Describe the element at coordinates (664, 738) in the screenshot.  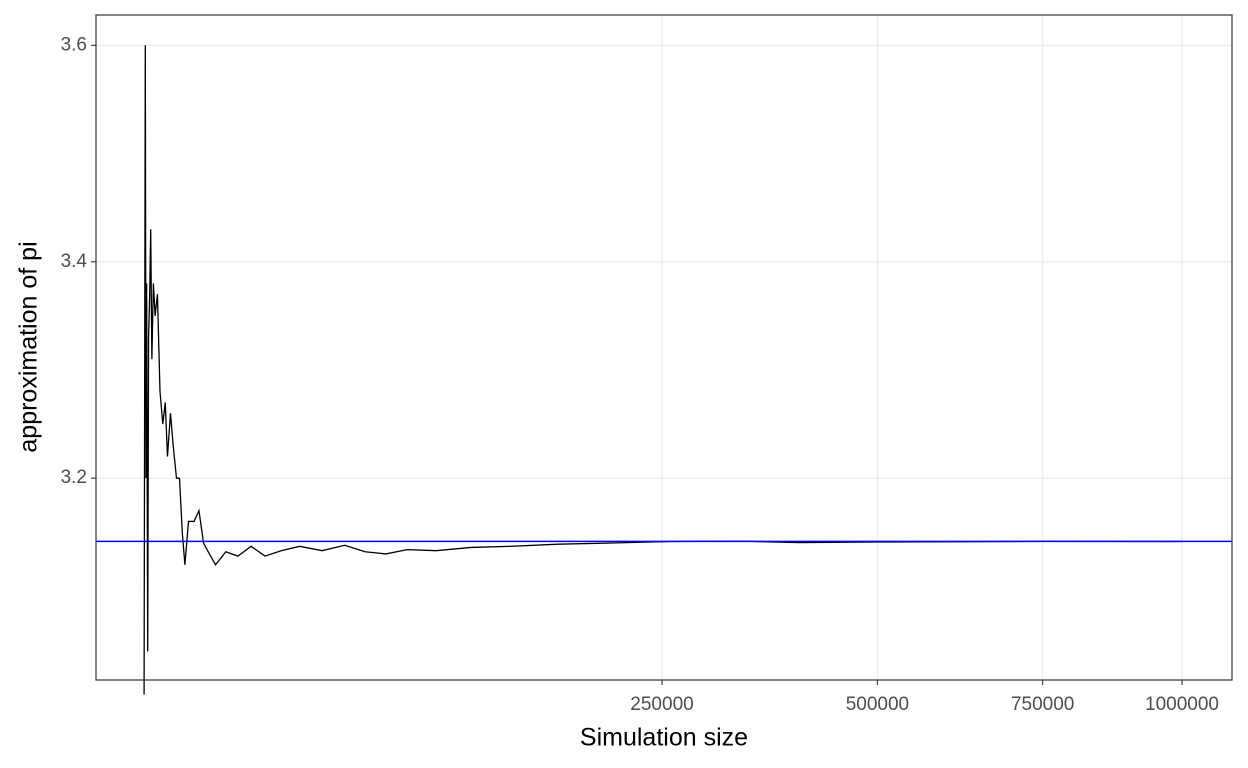
I see `x-axis-title: Simulation size` at that location.